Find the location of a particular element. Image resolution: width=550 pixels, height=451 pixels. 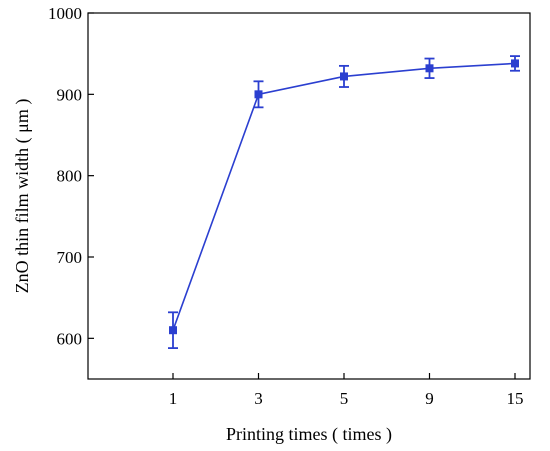

x-axis: 1 3 5 9 15 is located at coordinates (346, 390).